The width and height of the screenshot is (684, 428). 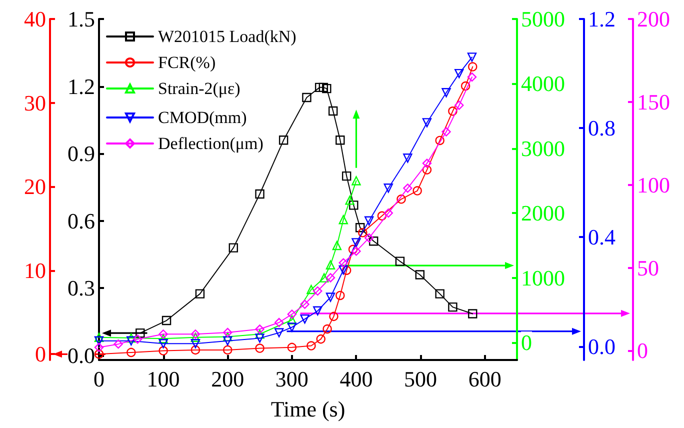 I want to click on x-tick-label: 600, so click(x=485, y=379).